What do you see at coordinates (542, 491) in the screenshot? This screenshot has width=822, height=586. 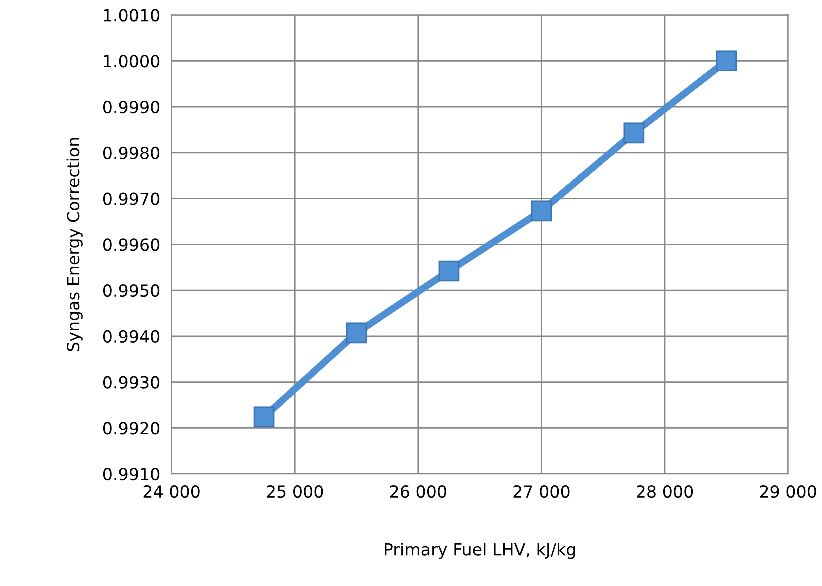 I see `x-tick-label: 27 000` at bounding box center [542, 491].